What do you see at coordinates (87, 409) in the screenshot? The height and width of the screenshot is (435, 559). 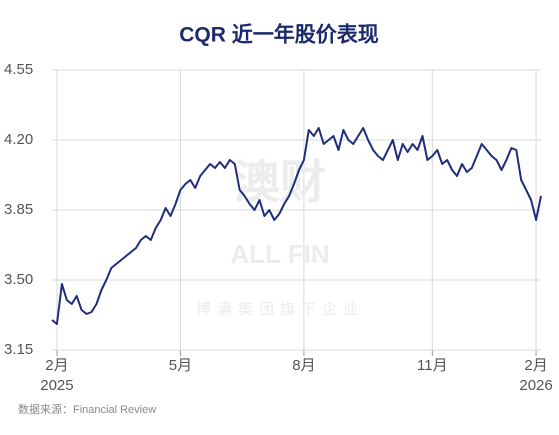 I see `source-note: 数据来源：Financial Review` at bounding box center [87, 409].